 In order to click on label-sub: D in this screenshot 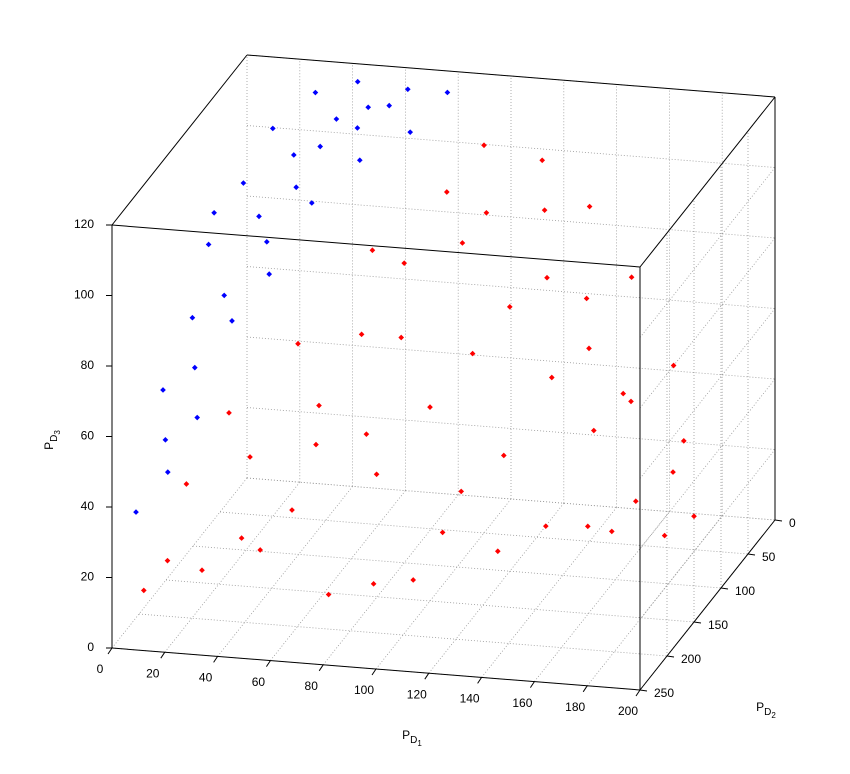, I will do `click(54, 438)`.